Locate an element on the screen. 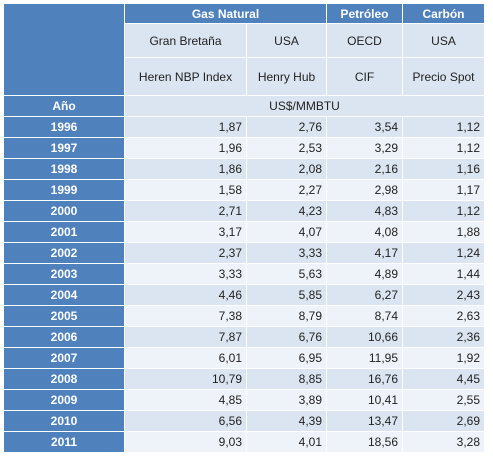 This screenshot has height=461, width=493. unit-label: US$/MMBTU is located at coordinates (304, 106).